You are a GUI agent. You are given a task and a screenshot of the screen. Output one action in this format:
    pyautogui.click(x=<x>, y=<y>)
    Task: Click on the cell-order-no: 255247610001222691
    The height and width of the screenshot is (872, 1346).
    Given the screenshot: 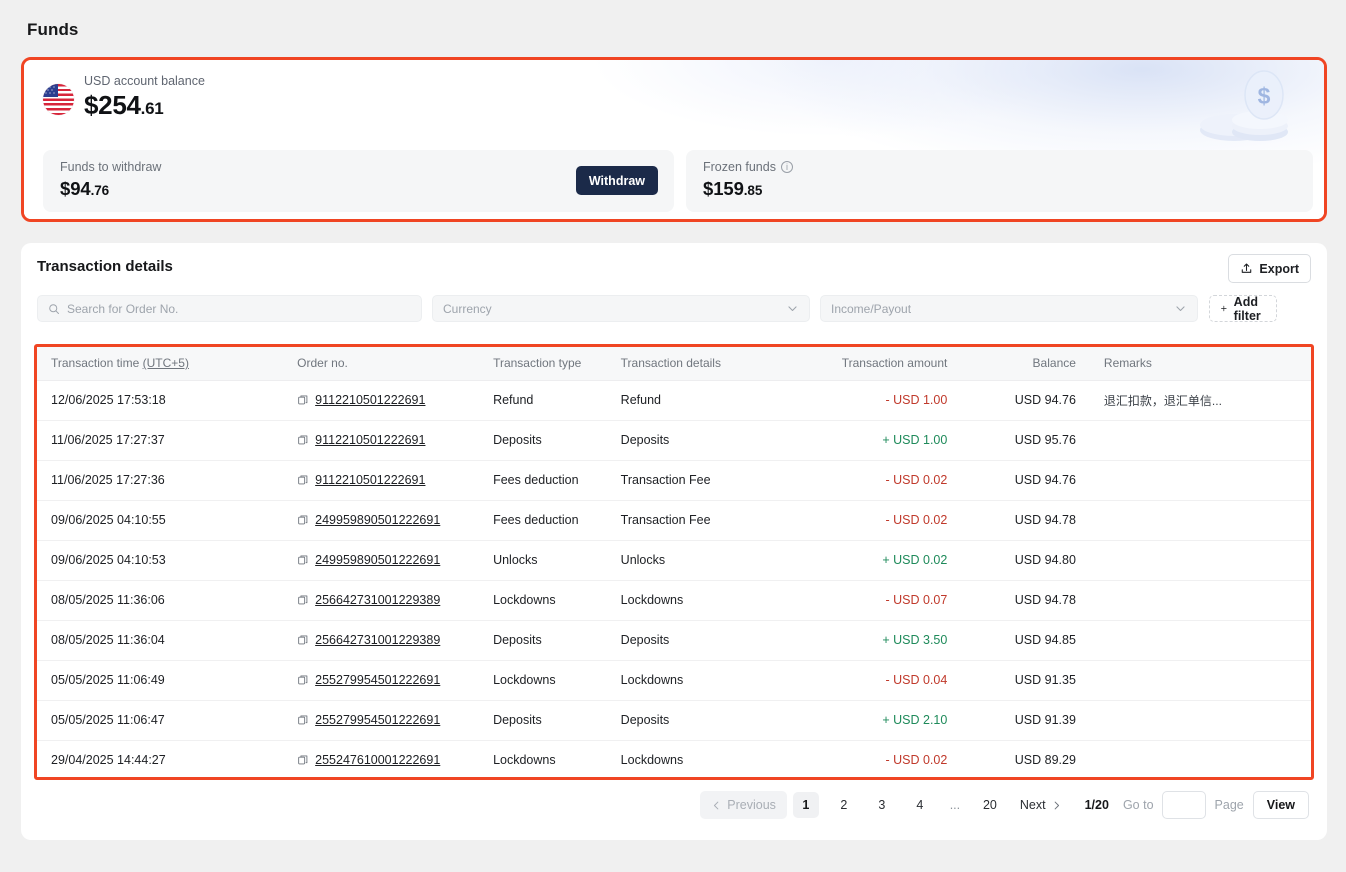 What is the action you would take?
    pyautogui.click(x=381, y=758)
    